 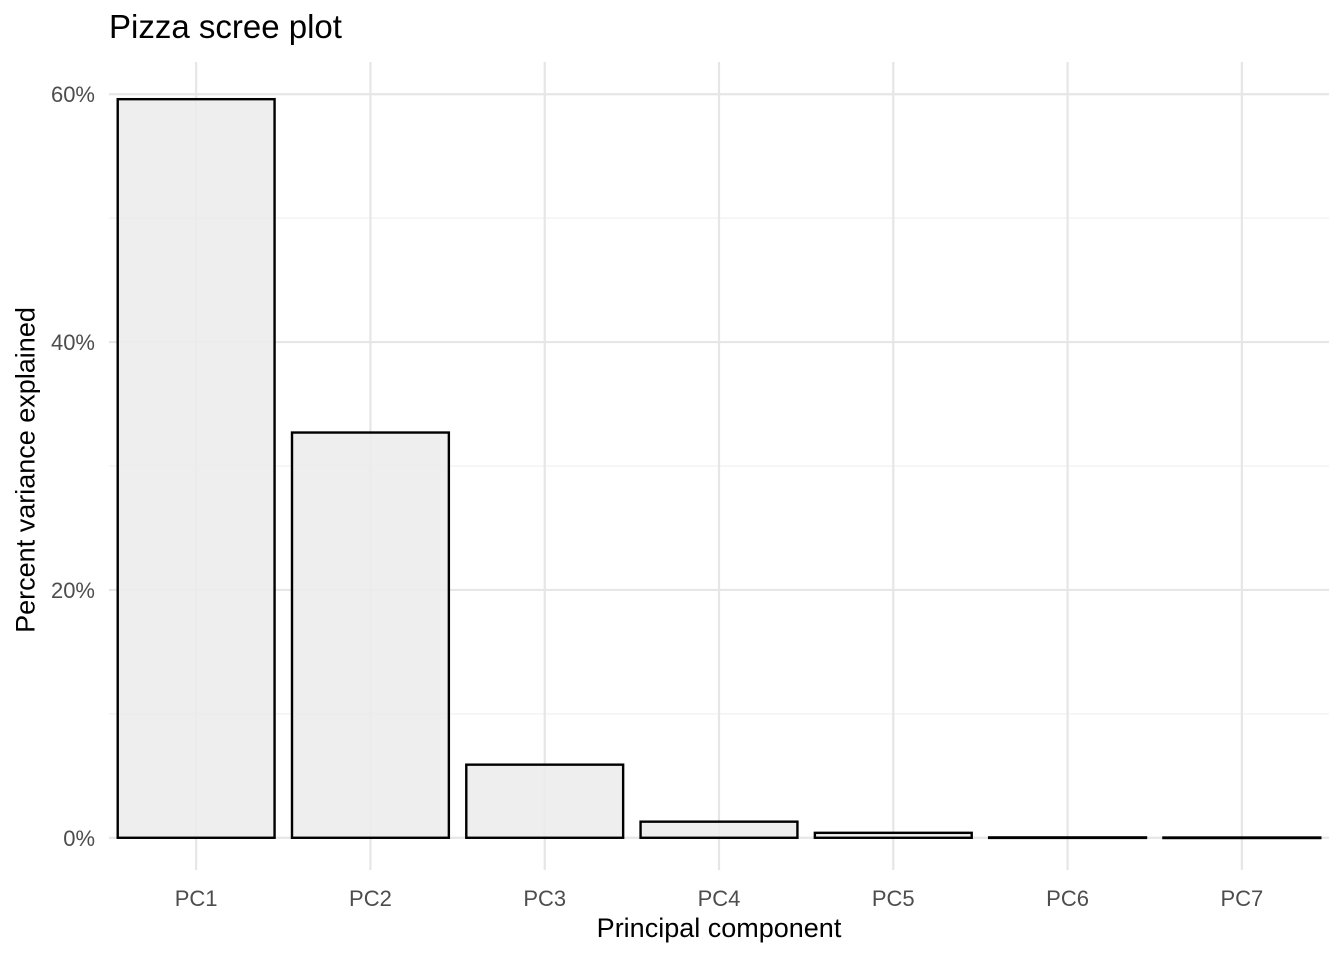 I want to click on bar-pc2, so click(x=370, y=635).